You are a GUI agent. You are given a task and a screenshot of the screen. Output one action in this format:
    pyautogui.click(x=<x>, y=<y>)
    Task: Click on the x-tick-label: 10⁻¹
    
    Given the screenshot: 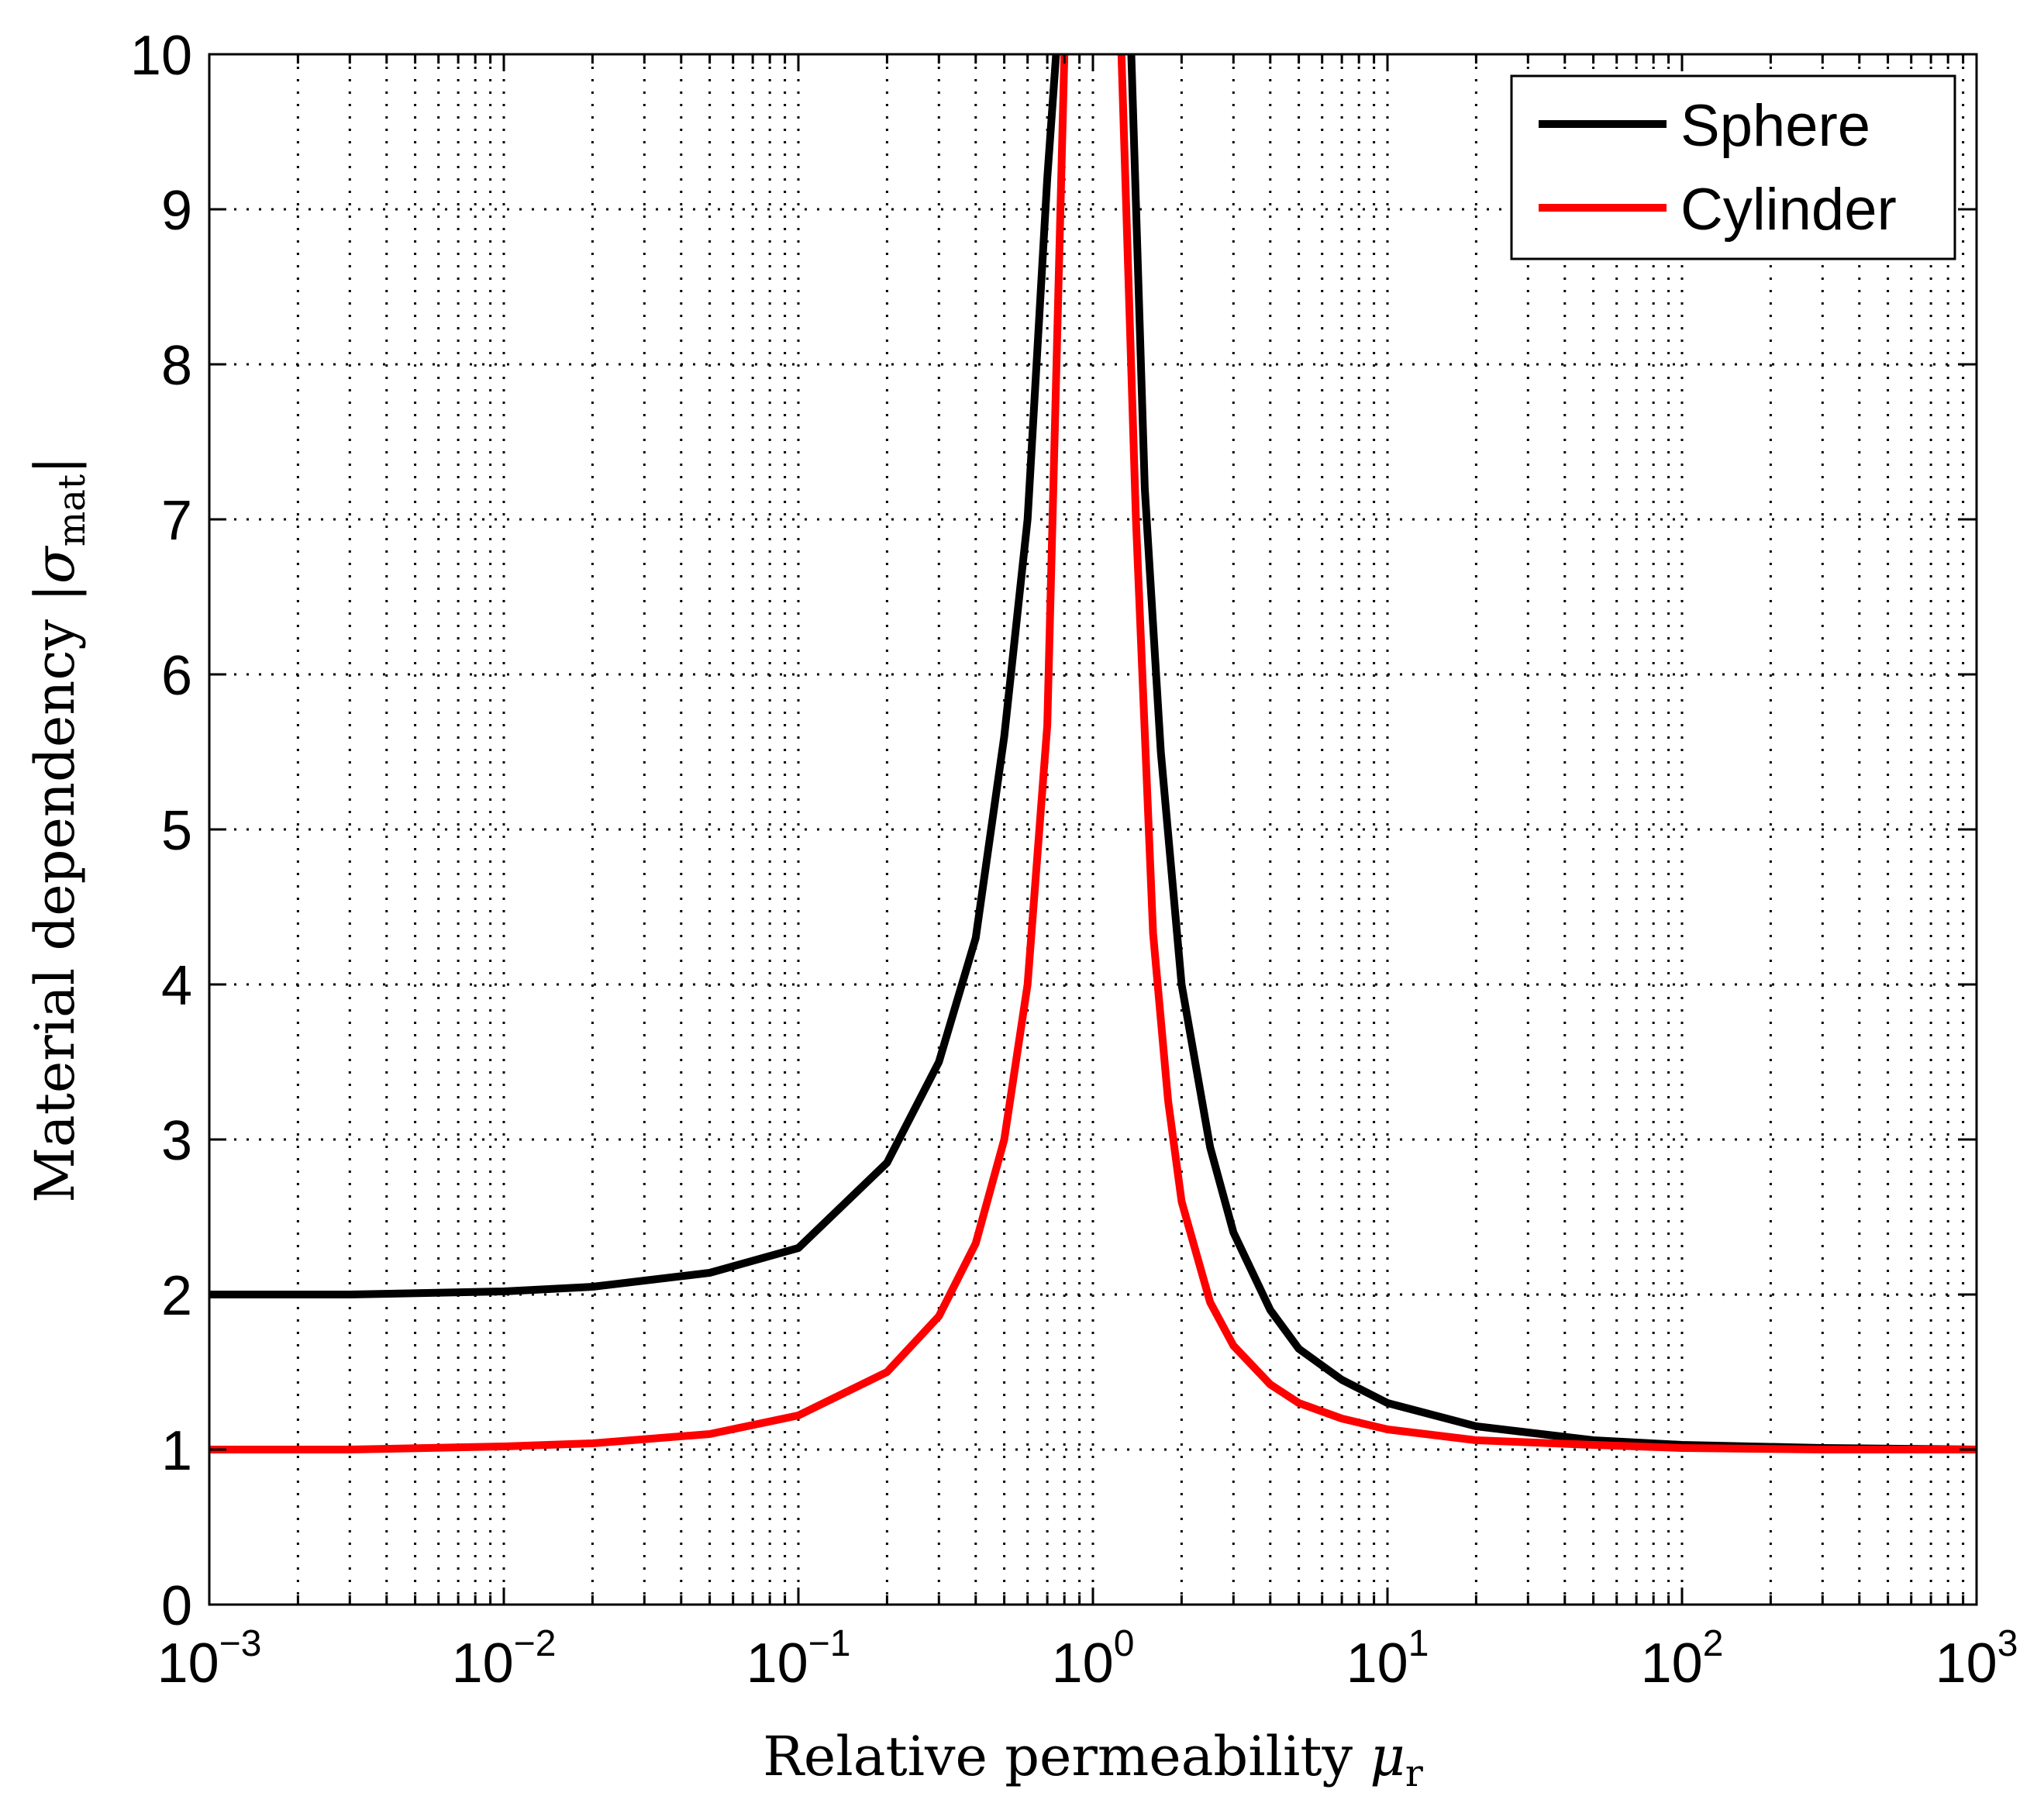 What is the action you would take?
    pyautogui.click(x=798, y=1659)
    